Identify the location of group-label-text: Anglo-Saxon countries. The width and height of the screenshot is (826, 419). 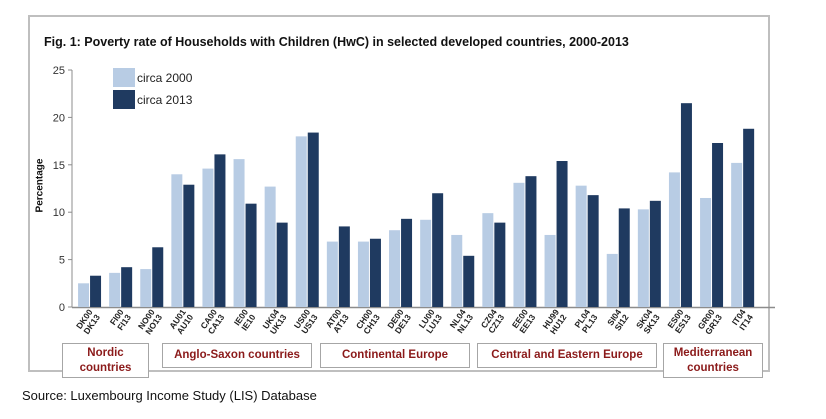
(237, 355).